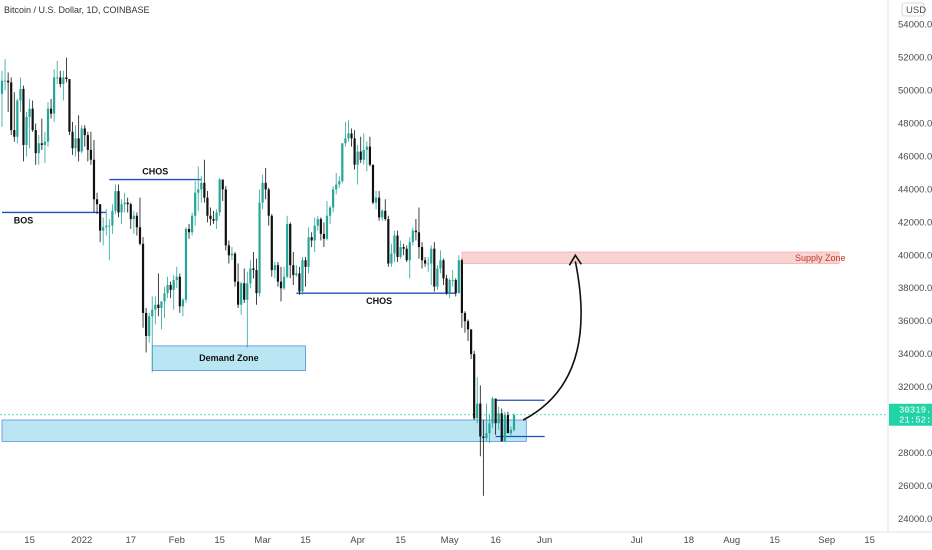 The width and height of the screenshot is (932, 550). What do you see at coordinates (913, 9) in the screenshot?
I see `currency-badge: USD` at bounding box center [913, 9].